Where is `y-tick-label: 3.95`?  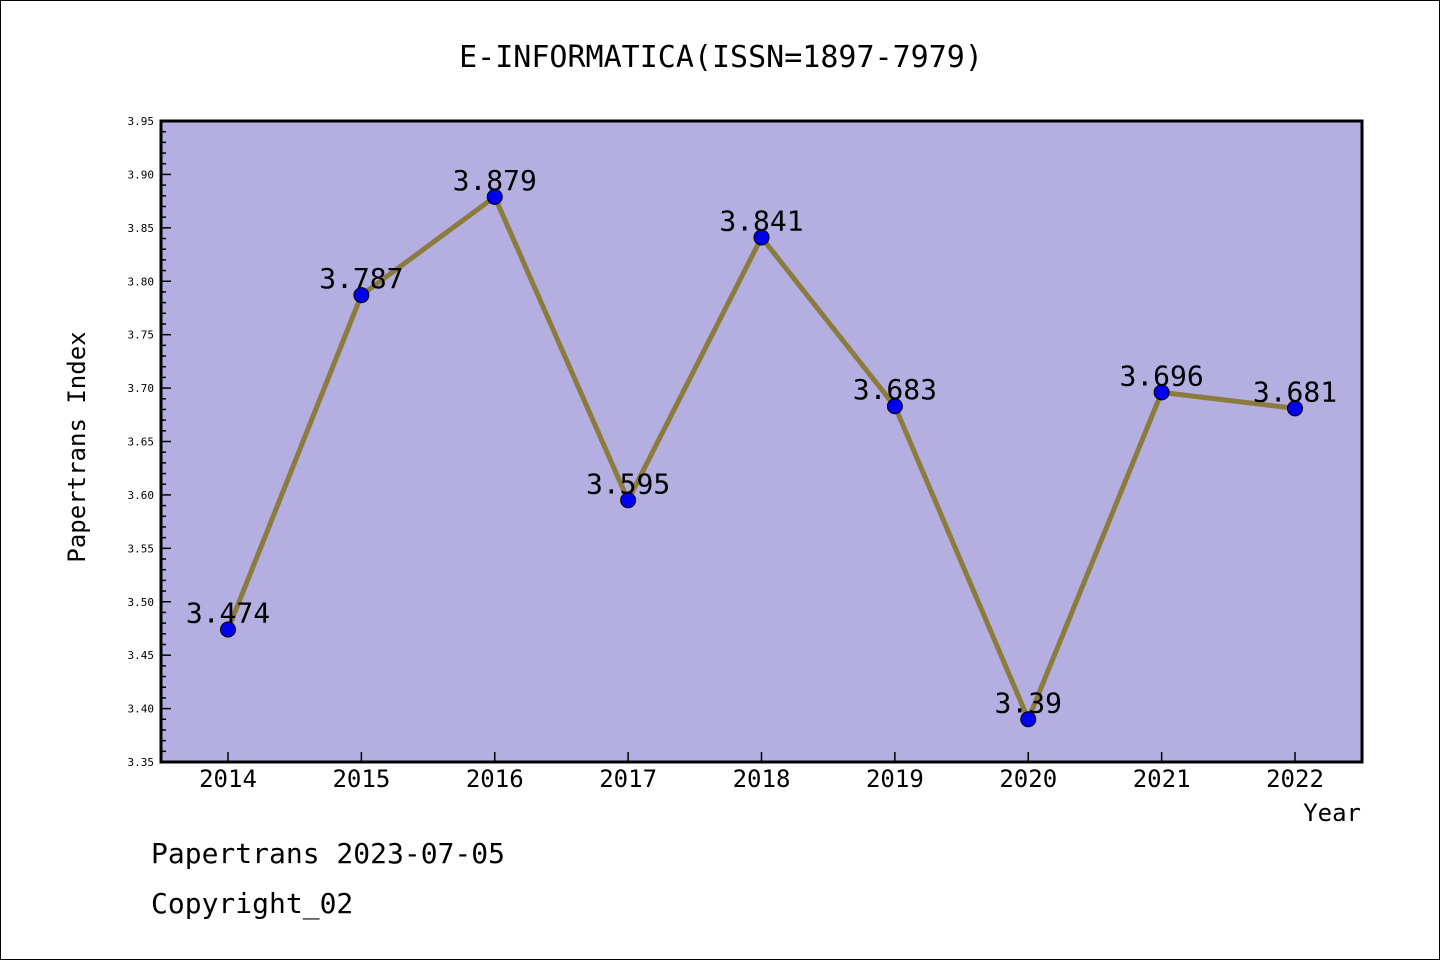
y-tick-label: 3.95 is located at coordinates (141, 121).